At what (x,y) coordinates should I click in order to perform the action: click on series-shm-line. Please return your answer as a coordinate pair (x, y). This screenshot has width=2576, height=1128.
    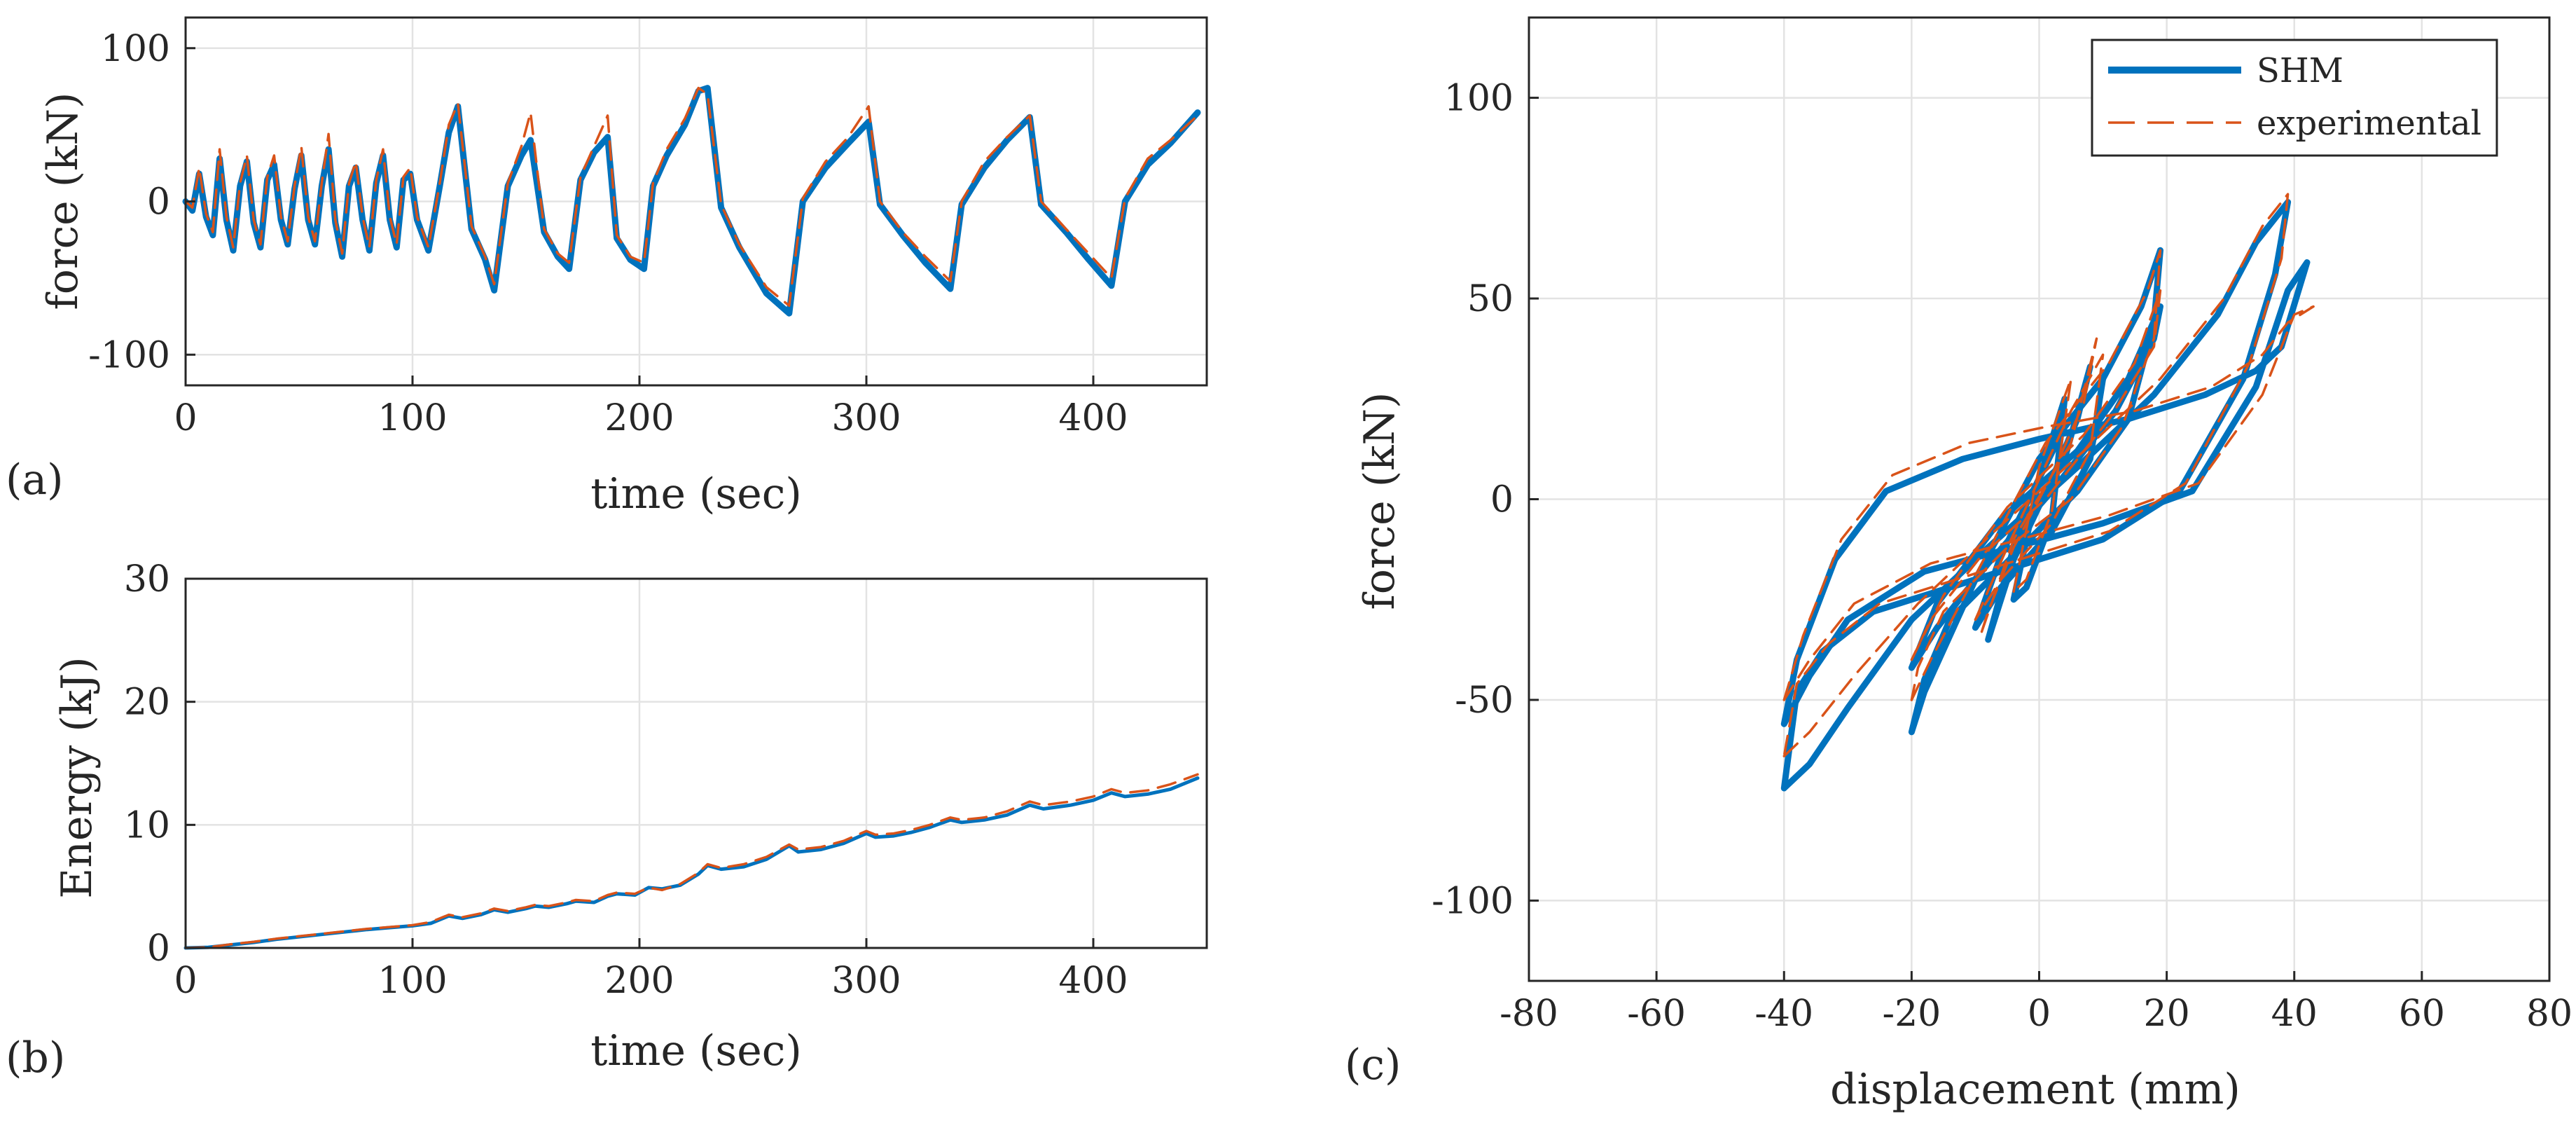
    Looking at the image, I should click on (691, 863).